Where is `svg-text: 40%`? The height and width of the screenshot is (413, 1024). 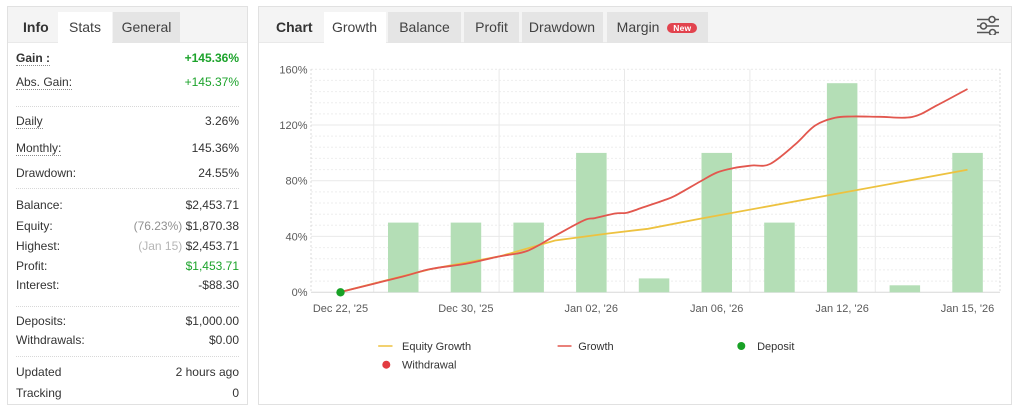 svg-text: 40% is located at coordinates (296, 237).